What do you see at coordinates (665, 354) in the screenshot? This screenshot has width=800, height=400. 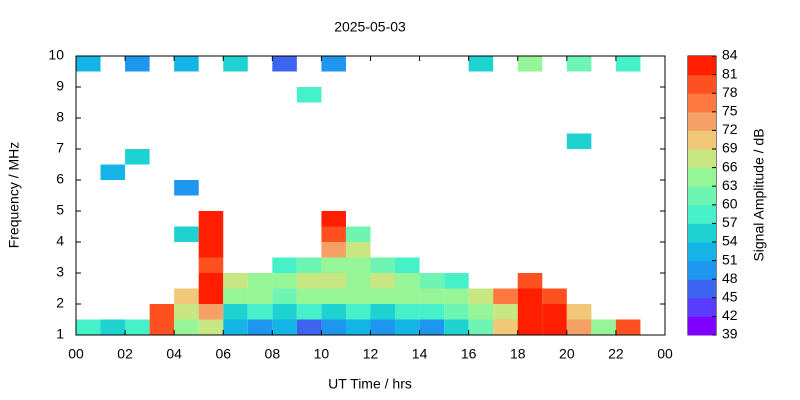 I see `x-tick-label: 00` at bounding box center [665, 354].